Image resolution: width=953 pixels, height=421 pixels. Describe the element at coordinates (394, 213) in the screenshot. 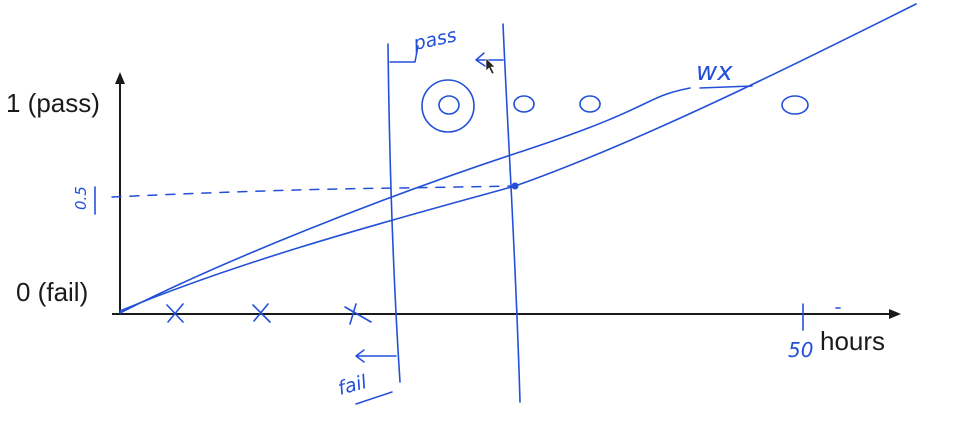

I see `decision-boundary-left` at that location.